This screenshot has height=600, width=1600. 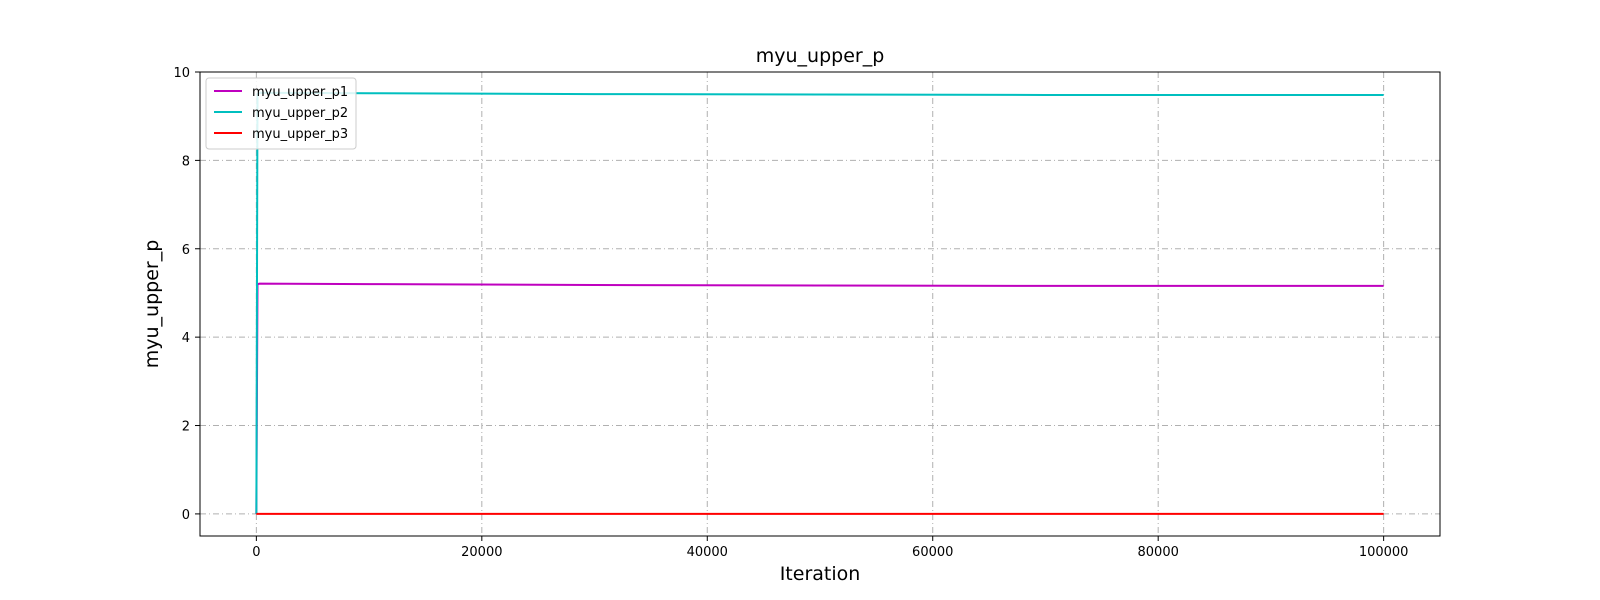 What do you see at coordinates (1384, 552) in the screenshot?
I see `x-tick-label: 100000` at bounding box center [1384, 552].